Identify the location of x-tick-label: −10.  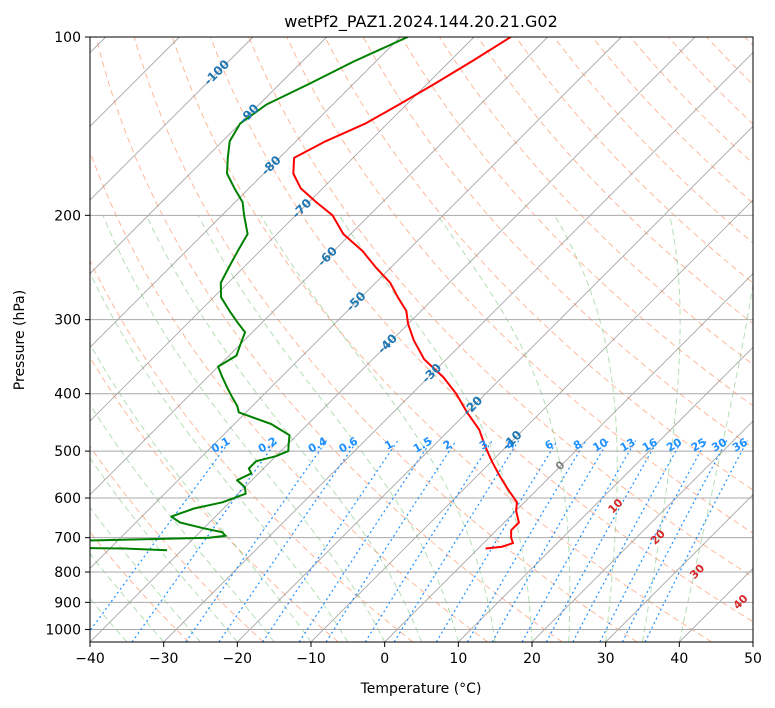
(311, 659).